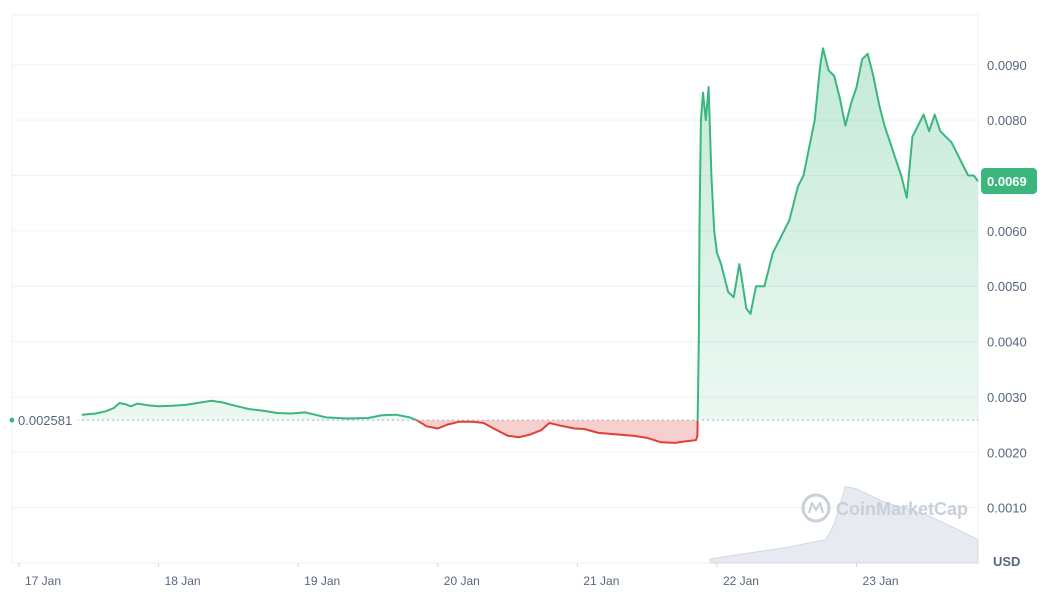 The image size is (1047, 592). Describe the element at coordinates (462, 581) in the screenshot. I see `x-tick-label: 20 Jan` at that location.